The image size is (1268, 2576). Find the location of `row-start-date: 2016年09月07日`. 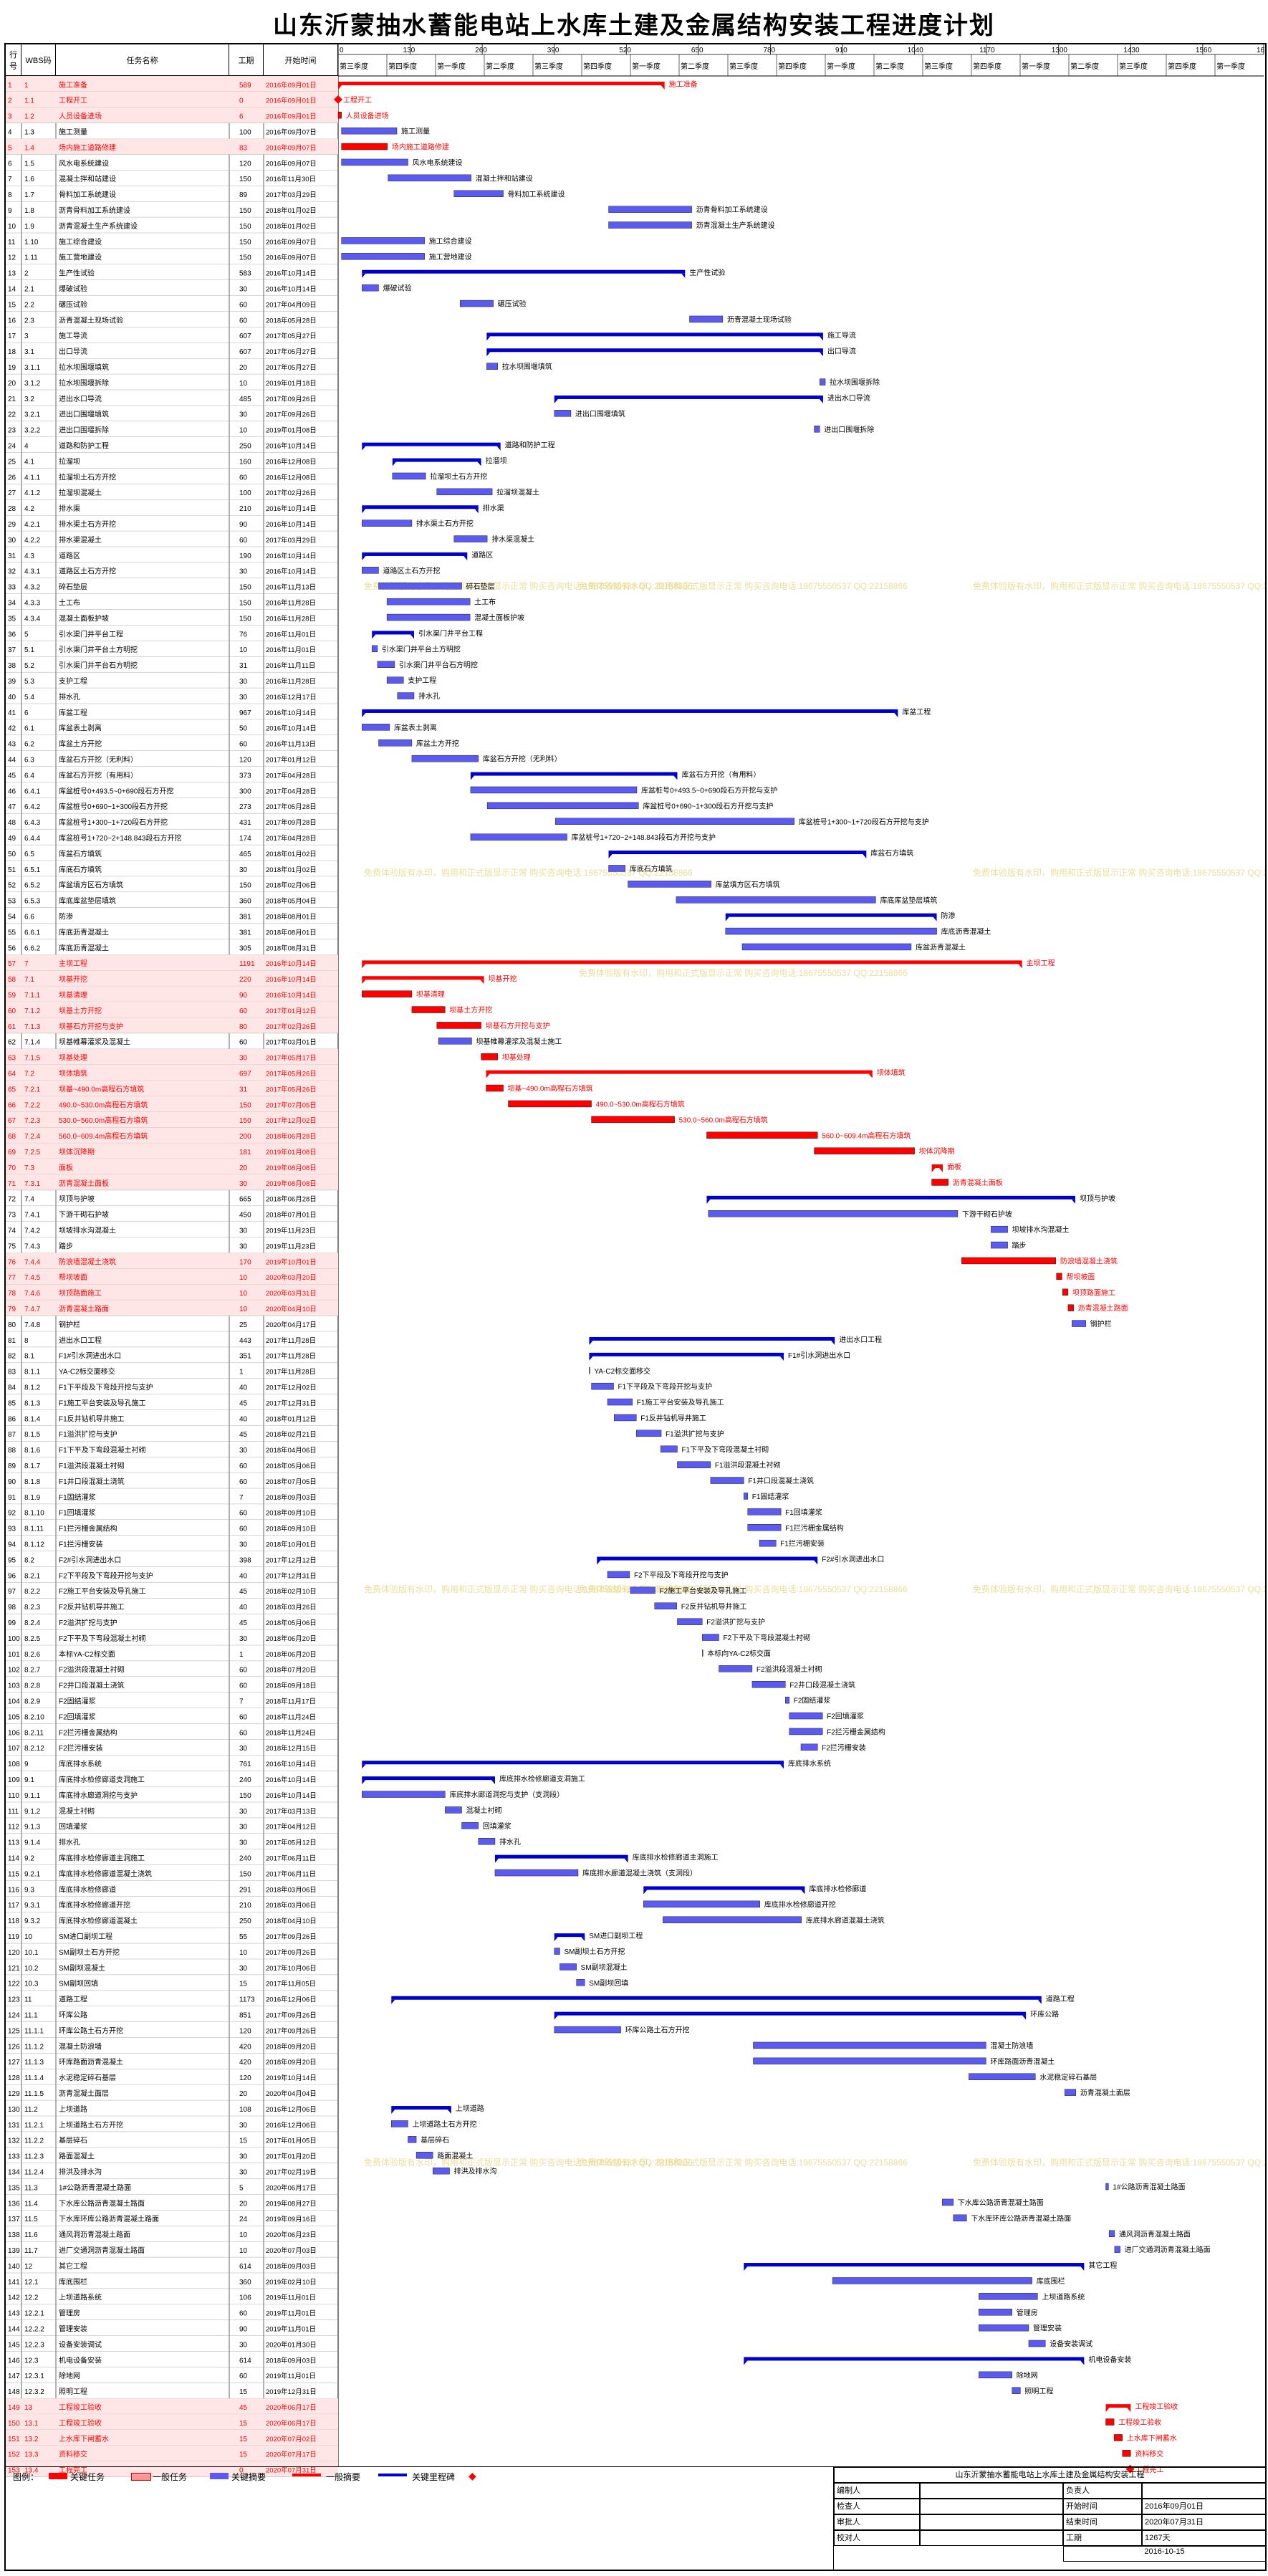

row-start-date: 2016年09月07日 is located at coordinates (291, 242).